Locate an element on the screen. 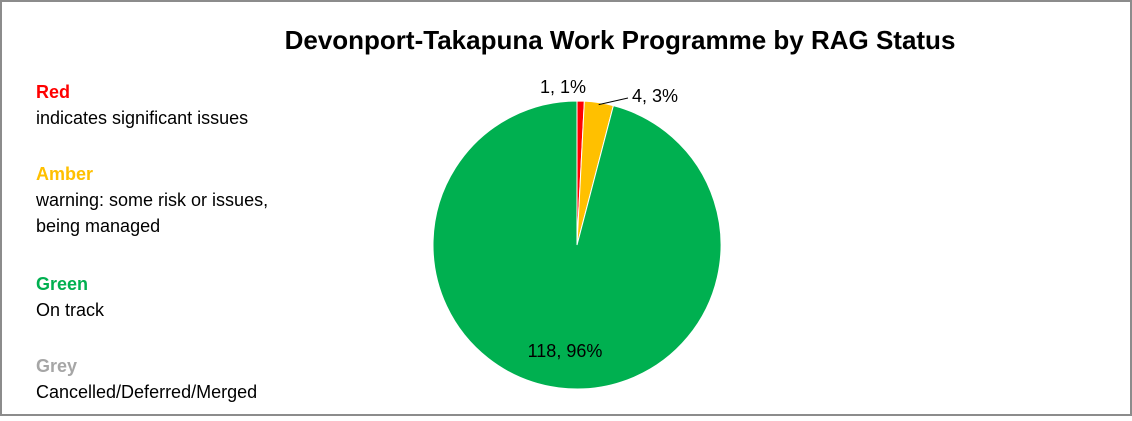 The image size is (1132, 421). legend-description: warning: some risk or issues, is located at coordinates (151, 200).